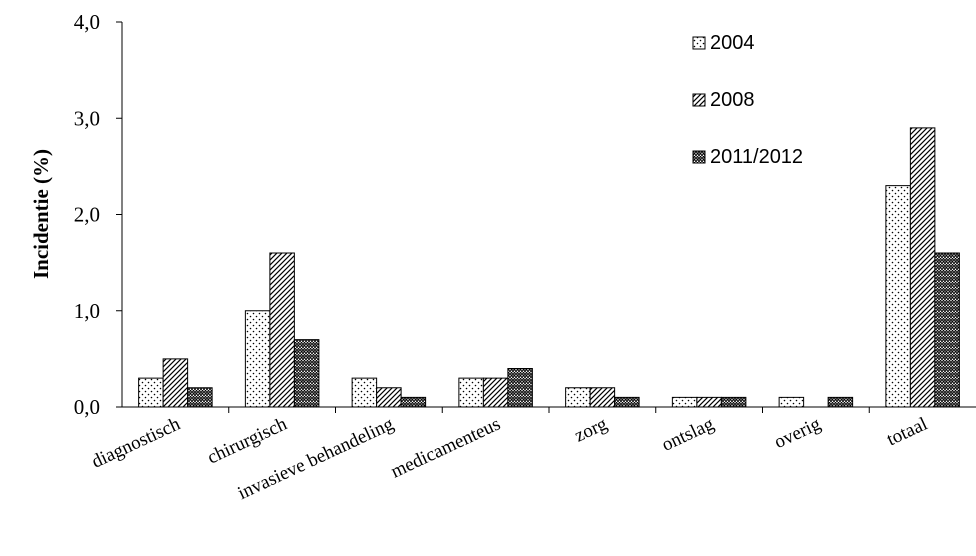 This screenshot has height=556, width=976. What do you see at coordinates (947, 330) in the screenshot?
I see `bar-2011-2012-totaal` at bounding box center [947, 330].